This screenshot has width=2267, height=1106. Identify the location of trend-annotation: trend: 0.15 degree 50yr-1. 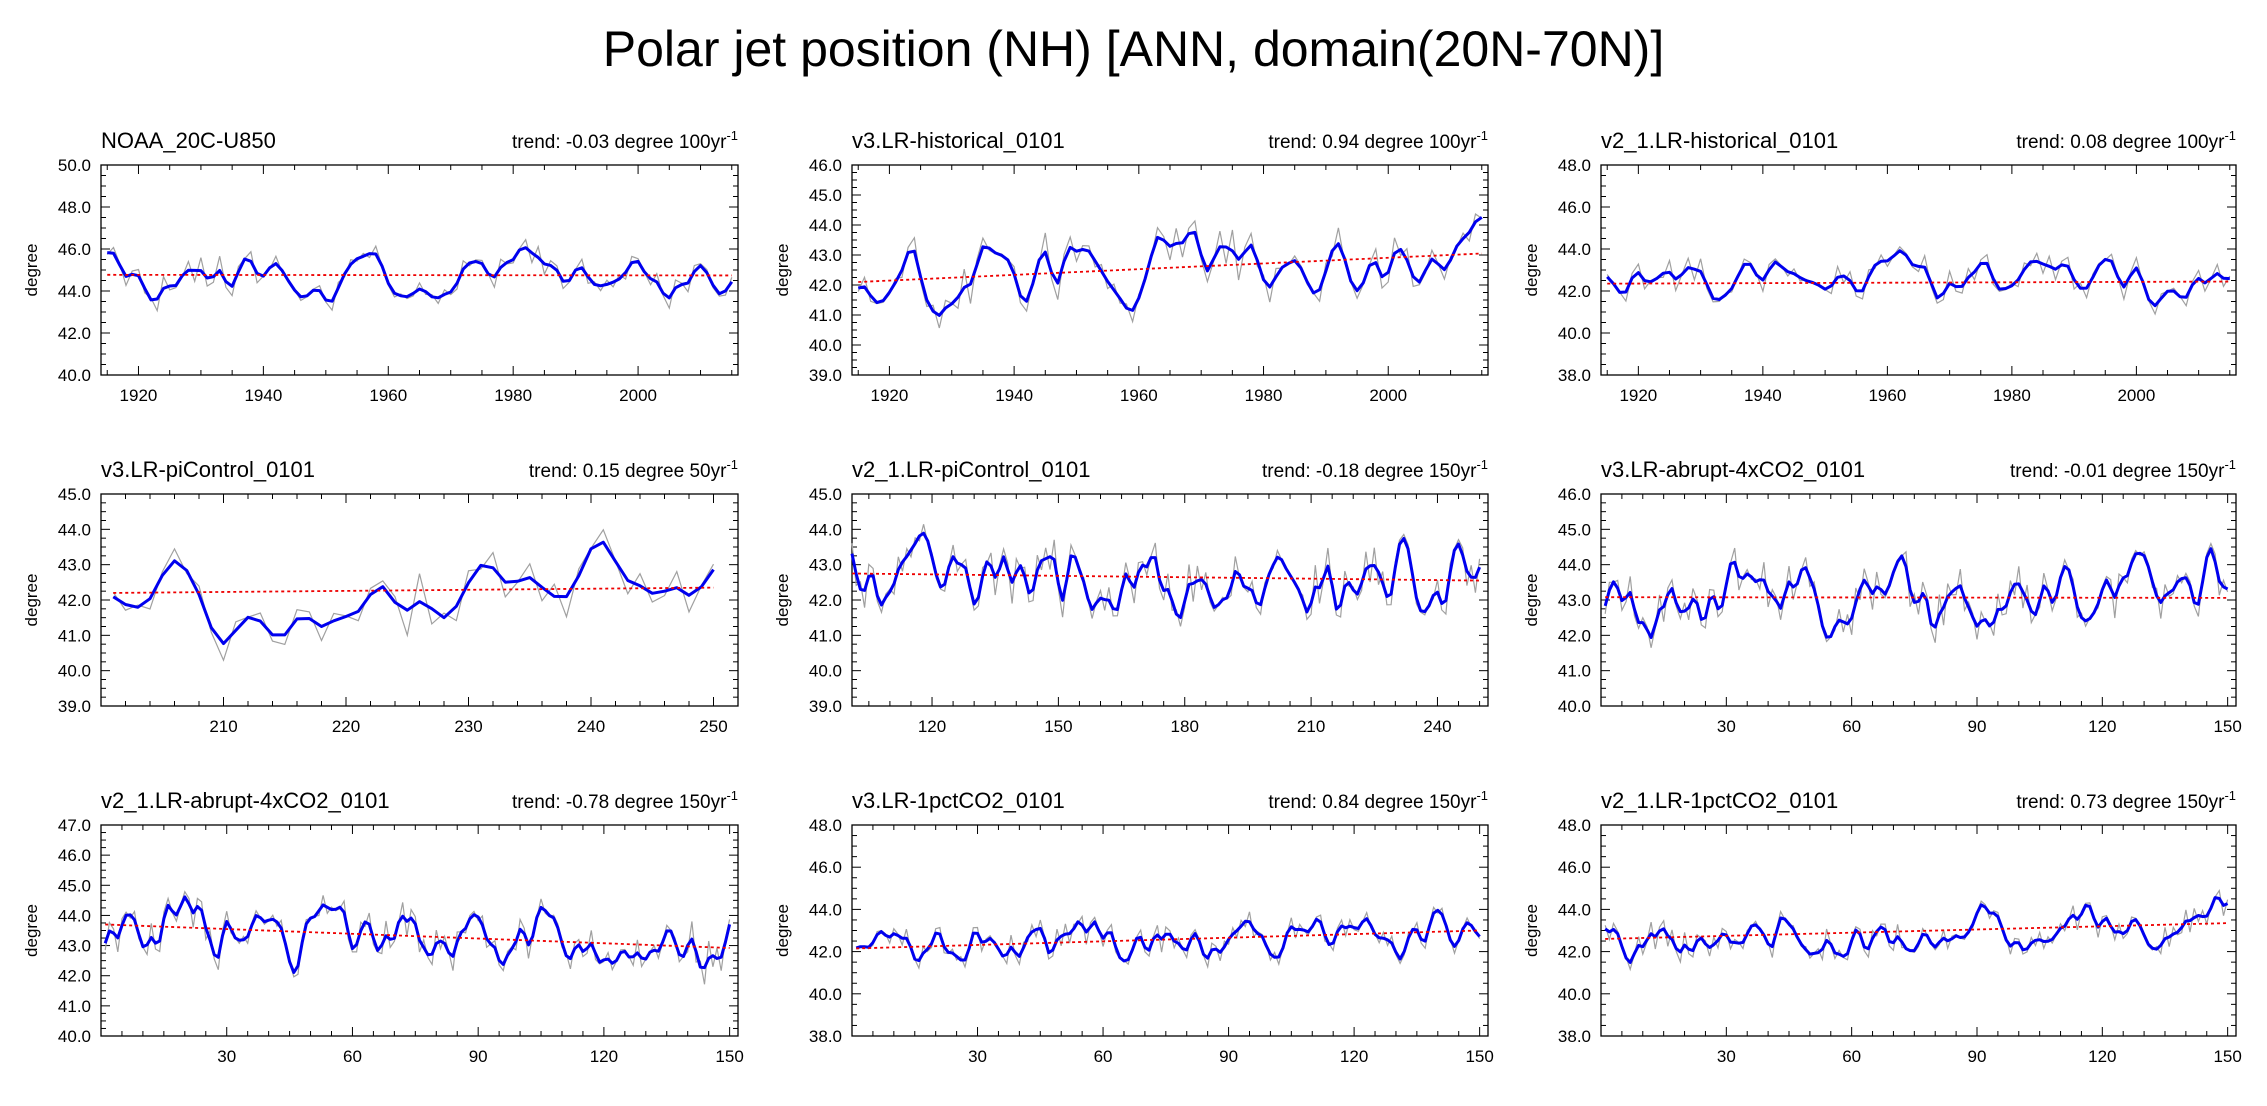
(633, 469).